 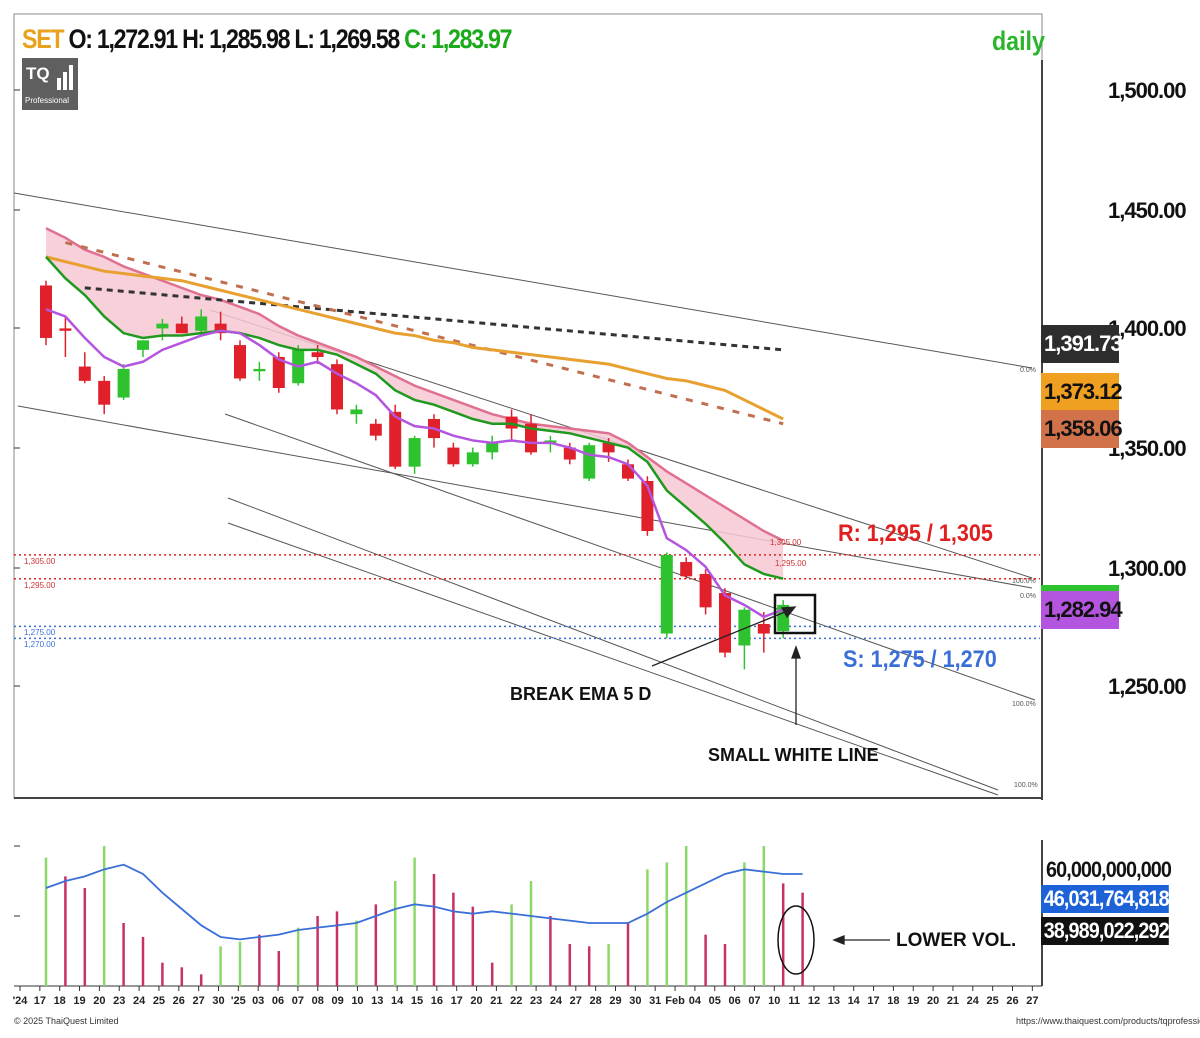 What do you see at coordinates (397, 1001) in the screenshot?
I see `x-tick-label-19: 14` at bounding box center [397, 1001].